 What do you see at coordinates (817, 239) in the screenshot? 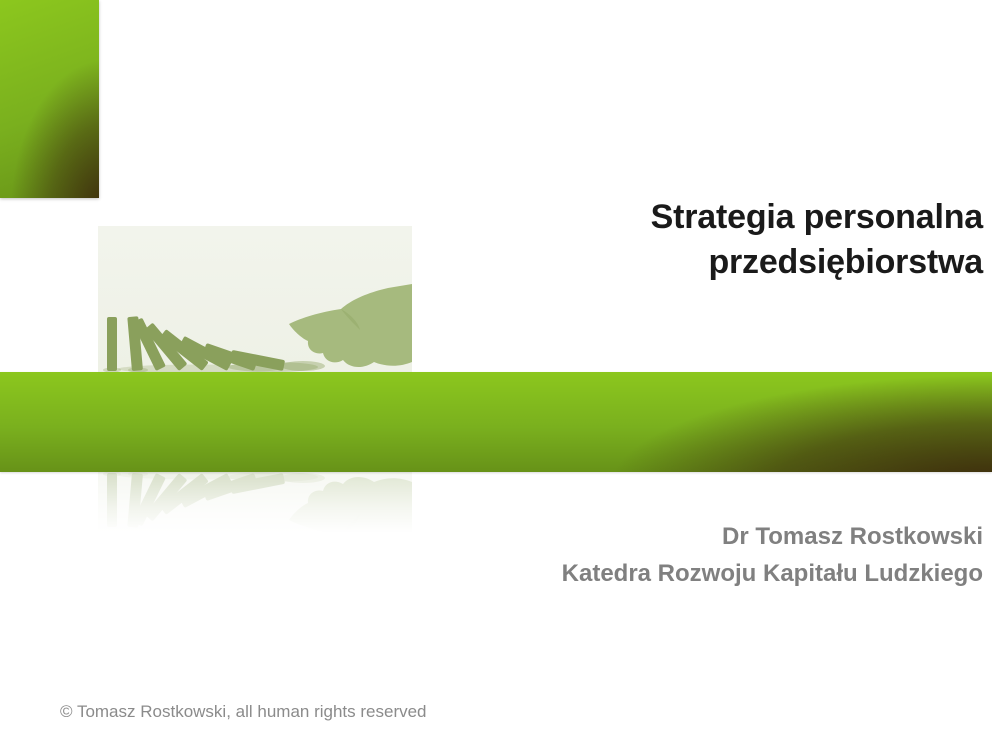
I see `slide-title: Strategia personalna przedsiębiorstwa` at bounding box center [817, 239].